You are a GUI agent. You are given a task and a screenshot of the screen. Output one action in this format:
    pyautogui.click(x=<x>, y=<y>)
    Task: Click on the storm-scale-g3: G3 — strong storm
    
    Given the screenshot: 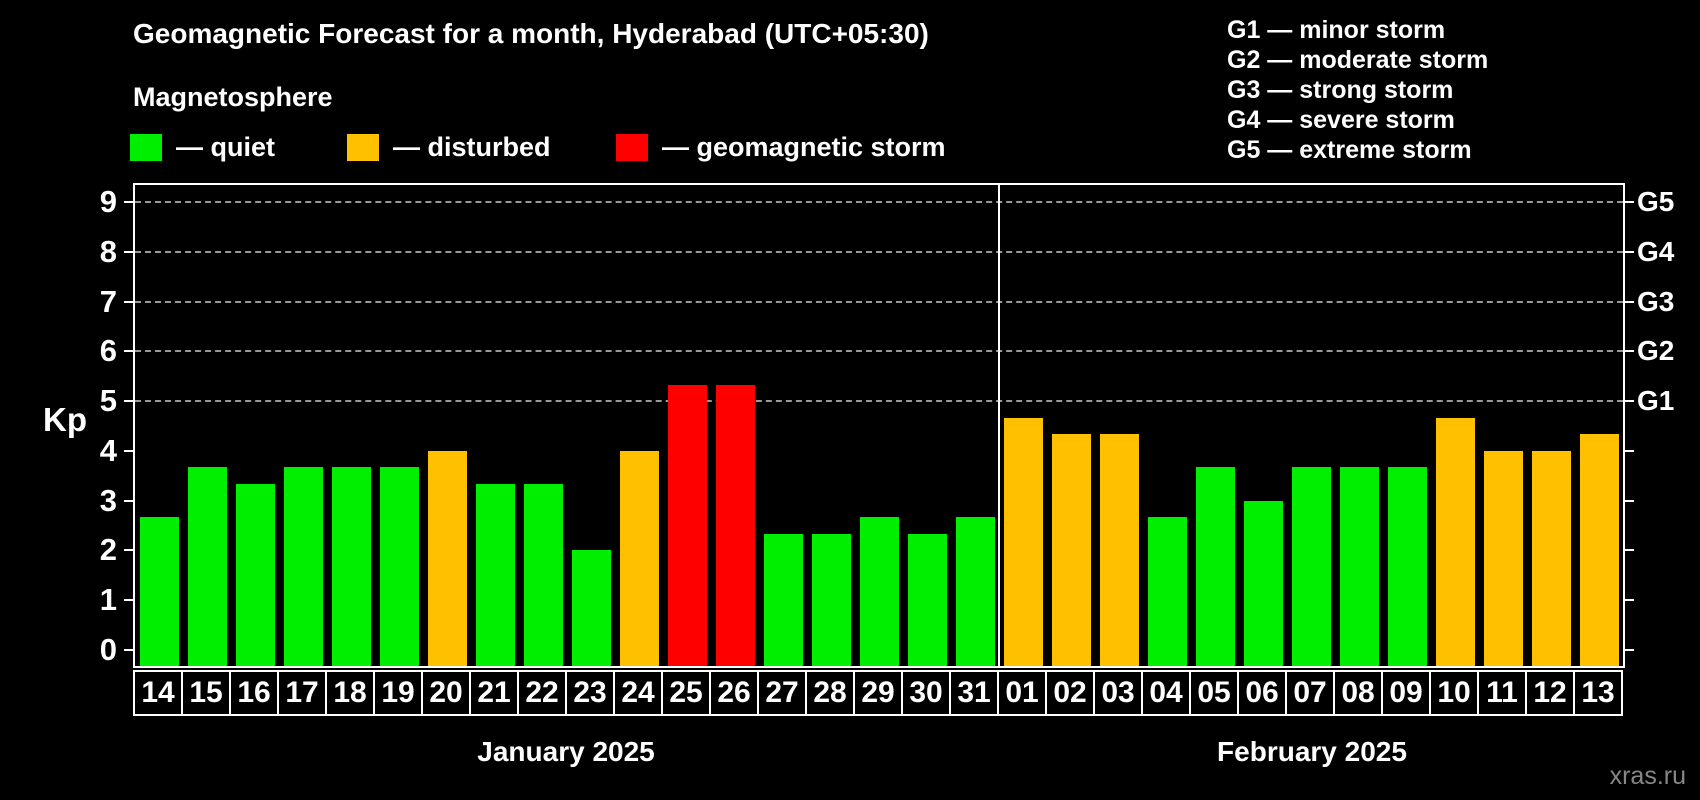 What is the action you would take?
    pyautogui.click(x=1340, y=90)
    